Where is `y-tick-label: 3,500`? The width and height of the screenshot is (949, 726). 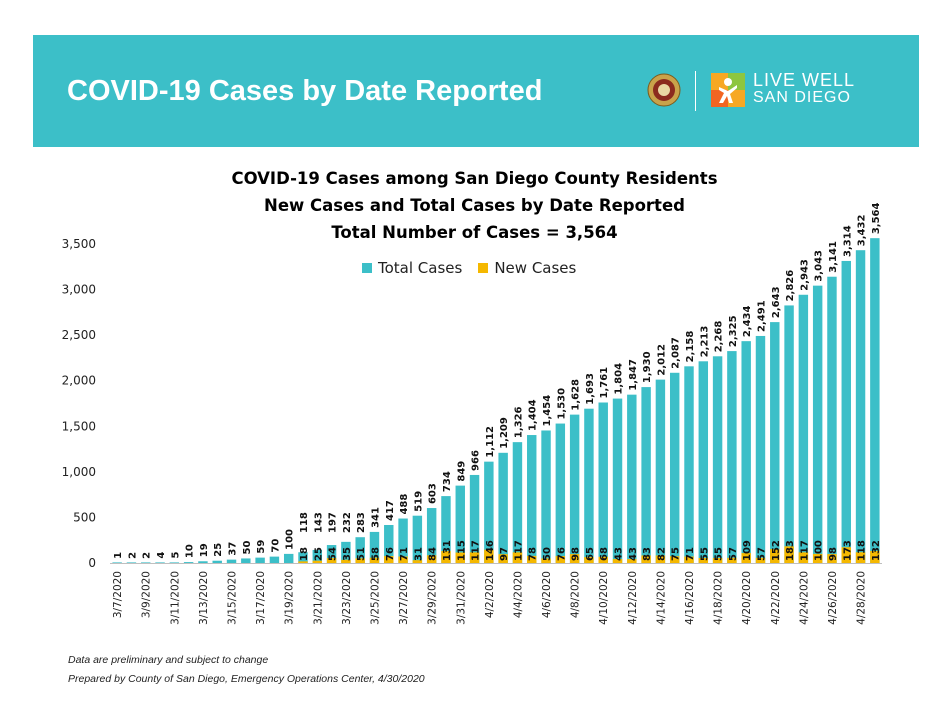
y-tick-label: 3,500 is located at coordinates (79, 244).